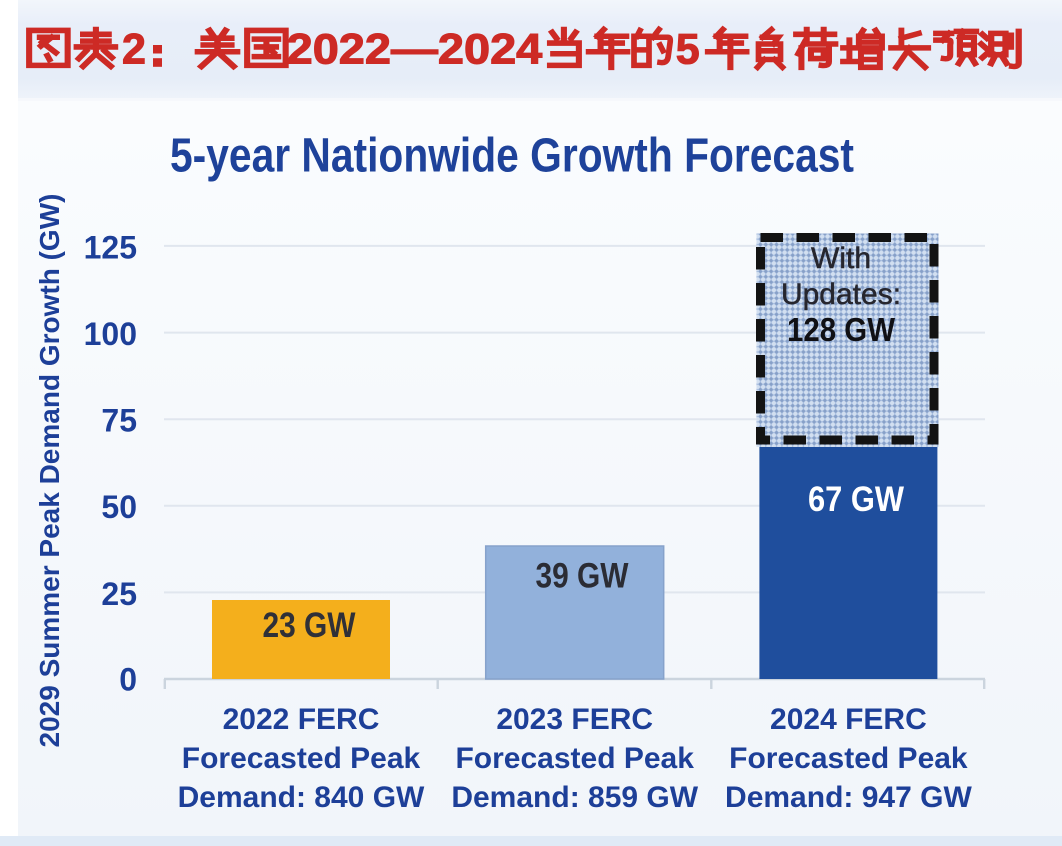  Describe the element at coordinates (301, 719) in the screenshot. I see `svg-text: 2022 FERC` at that location.